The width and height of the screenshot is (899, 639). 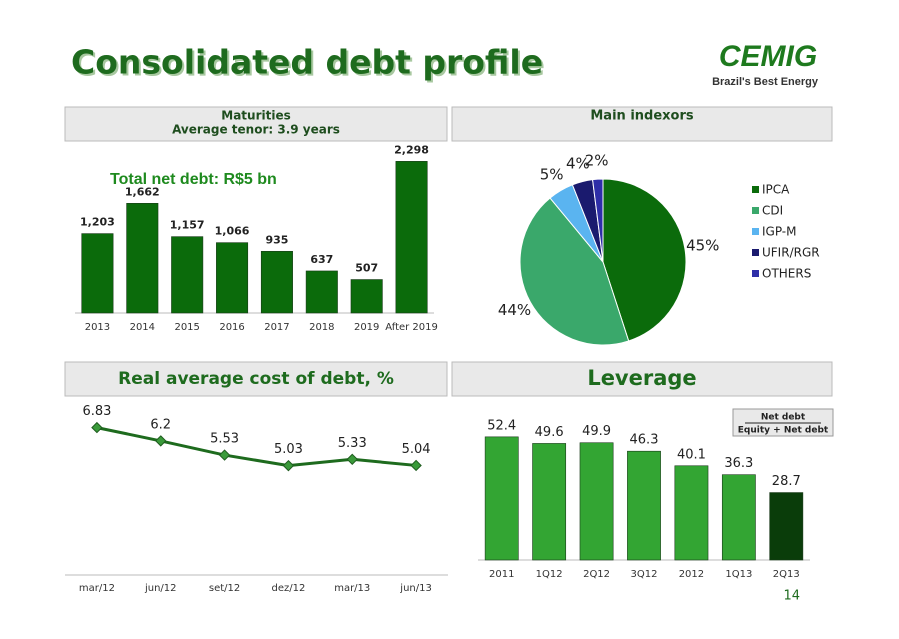 I want to click on x-tick-label: 2015, so click(x=186, y=327).